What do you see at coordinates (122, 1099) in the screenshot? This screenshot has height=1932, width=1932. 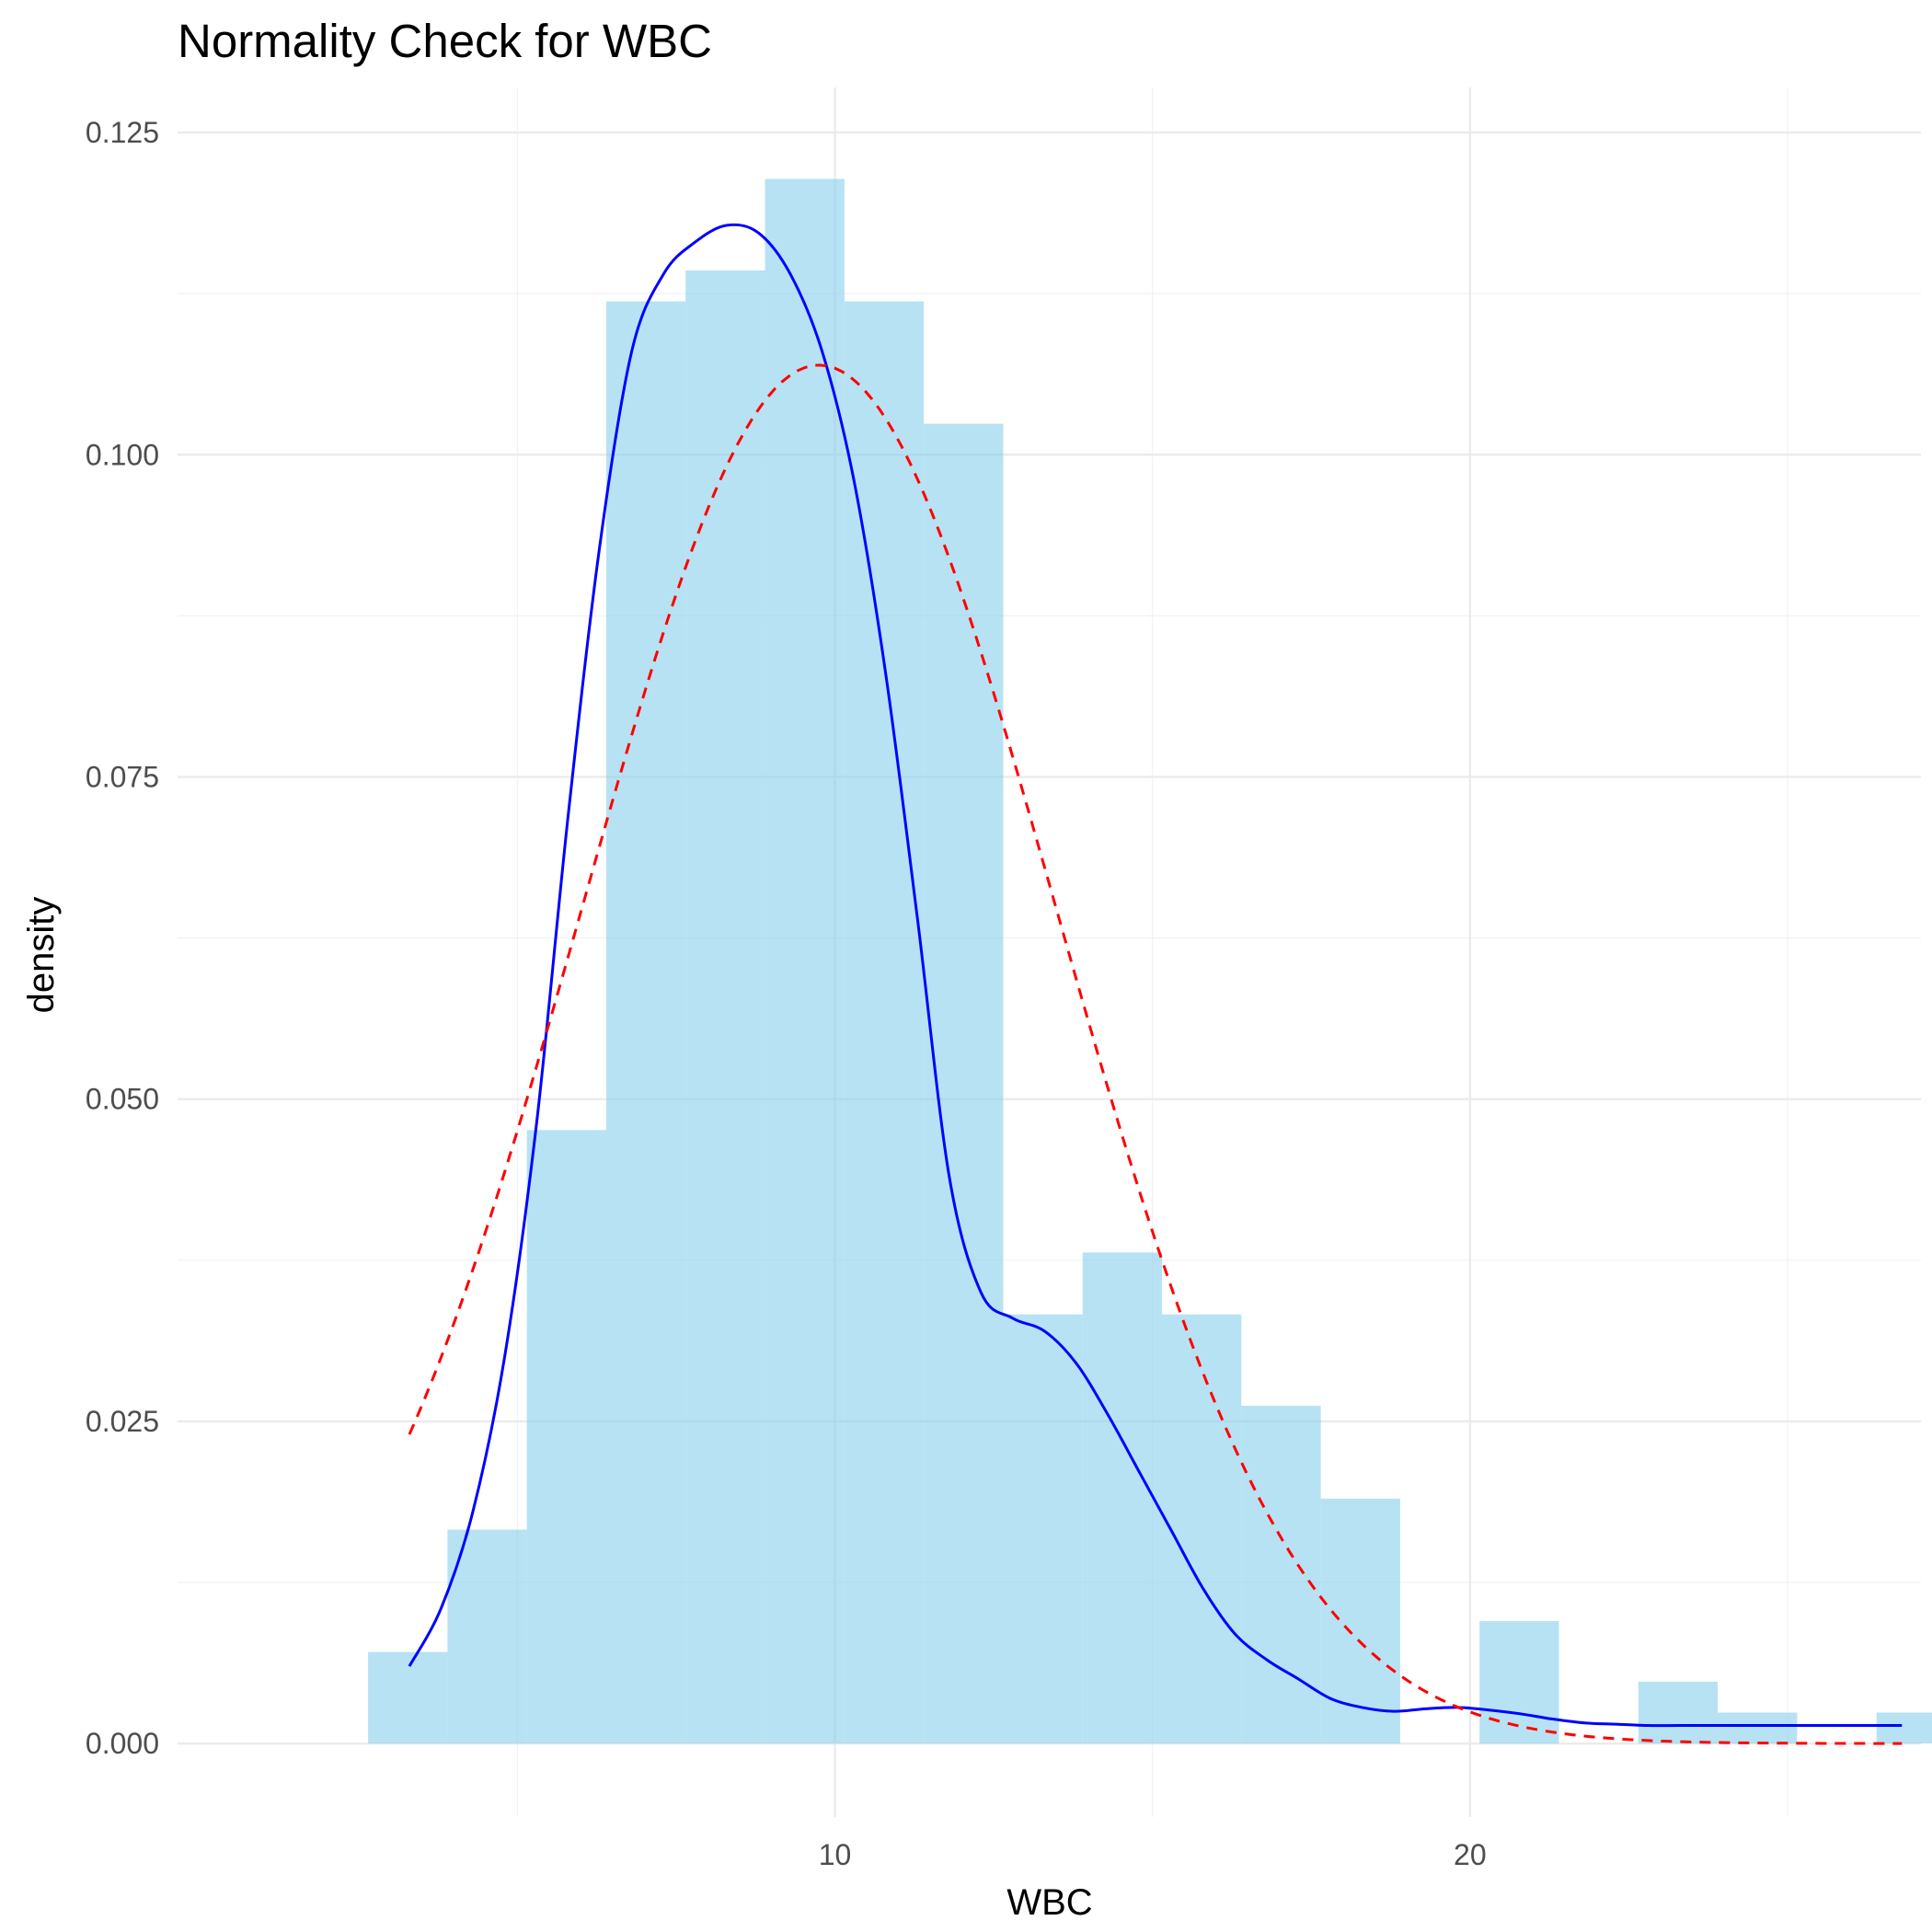 I see `y-tick-label: 0.050` at bounding box center [122, 1099].